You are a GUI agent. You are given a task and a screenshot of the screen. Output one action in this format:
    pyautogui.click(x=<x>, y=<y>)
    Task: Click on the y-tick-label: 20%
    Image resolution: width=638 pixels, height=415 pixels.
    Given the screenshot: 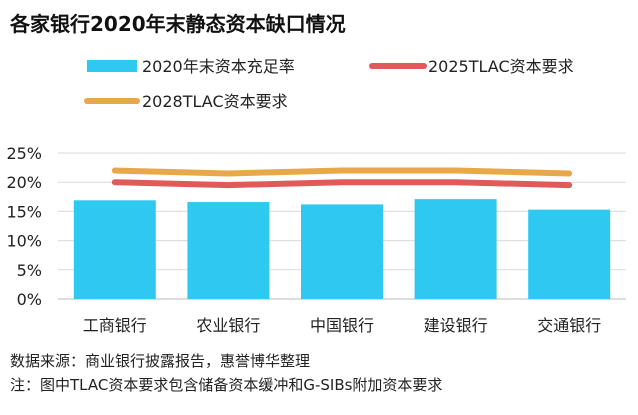 What is the action you would take?
    pyautogui.click(x=24, y=182)
    